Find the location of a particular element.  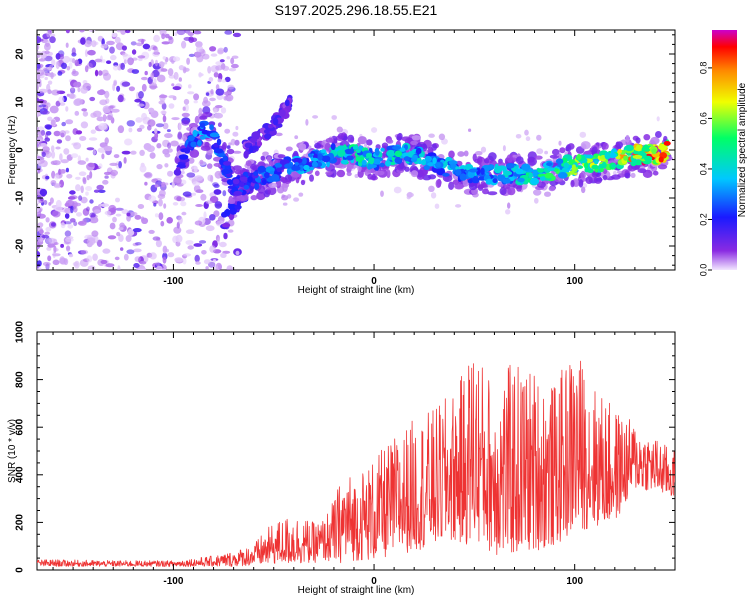

colorbar-label: Normalized spectral amplitude is located at coordinates (742, 149).